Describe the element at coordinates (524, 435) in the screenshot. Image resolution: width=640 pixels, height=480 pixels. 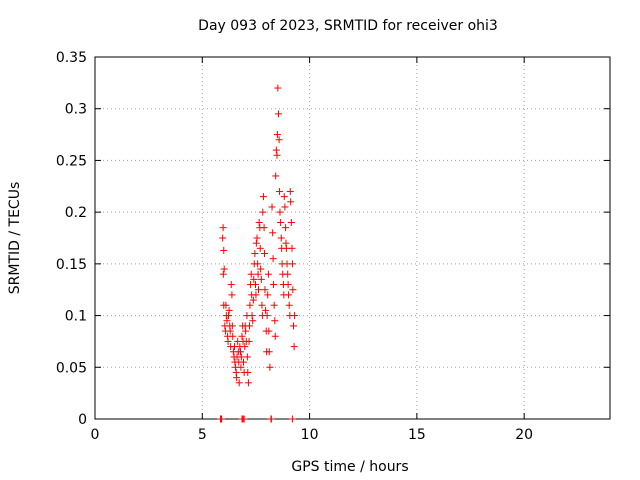
I see `x-tick-label: 20` at that location.